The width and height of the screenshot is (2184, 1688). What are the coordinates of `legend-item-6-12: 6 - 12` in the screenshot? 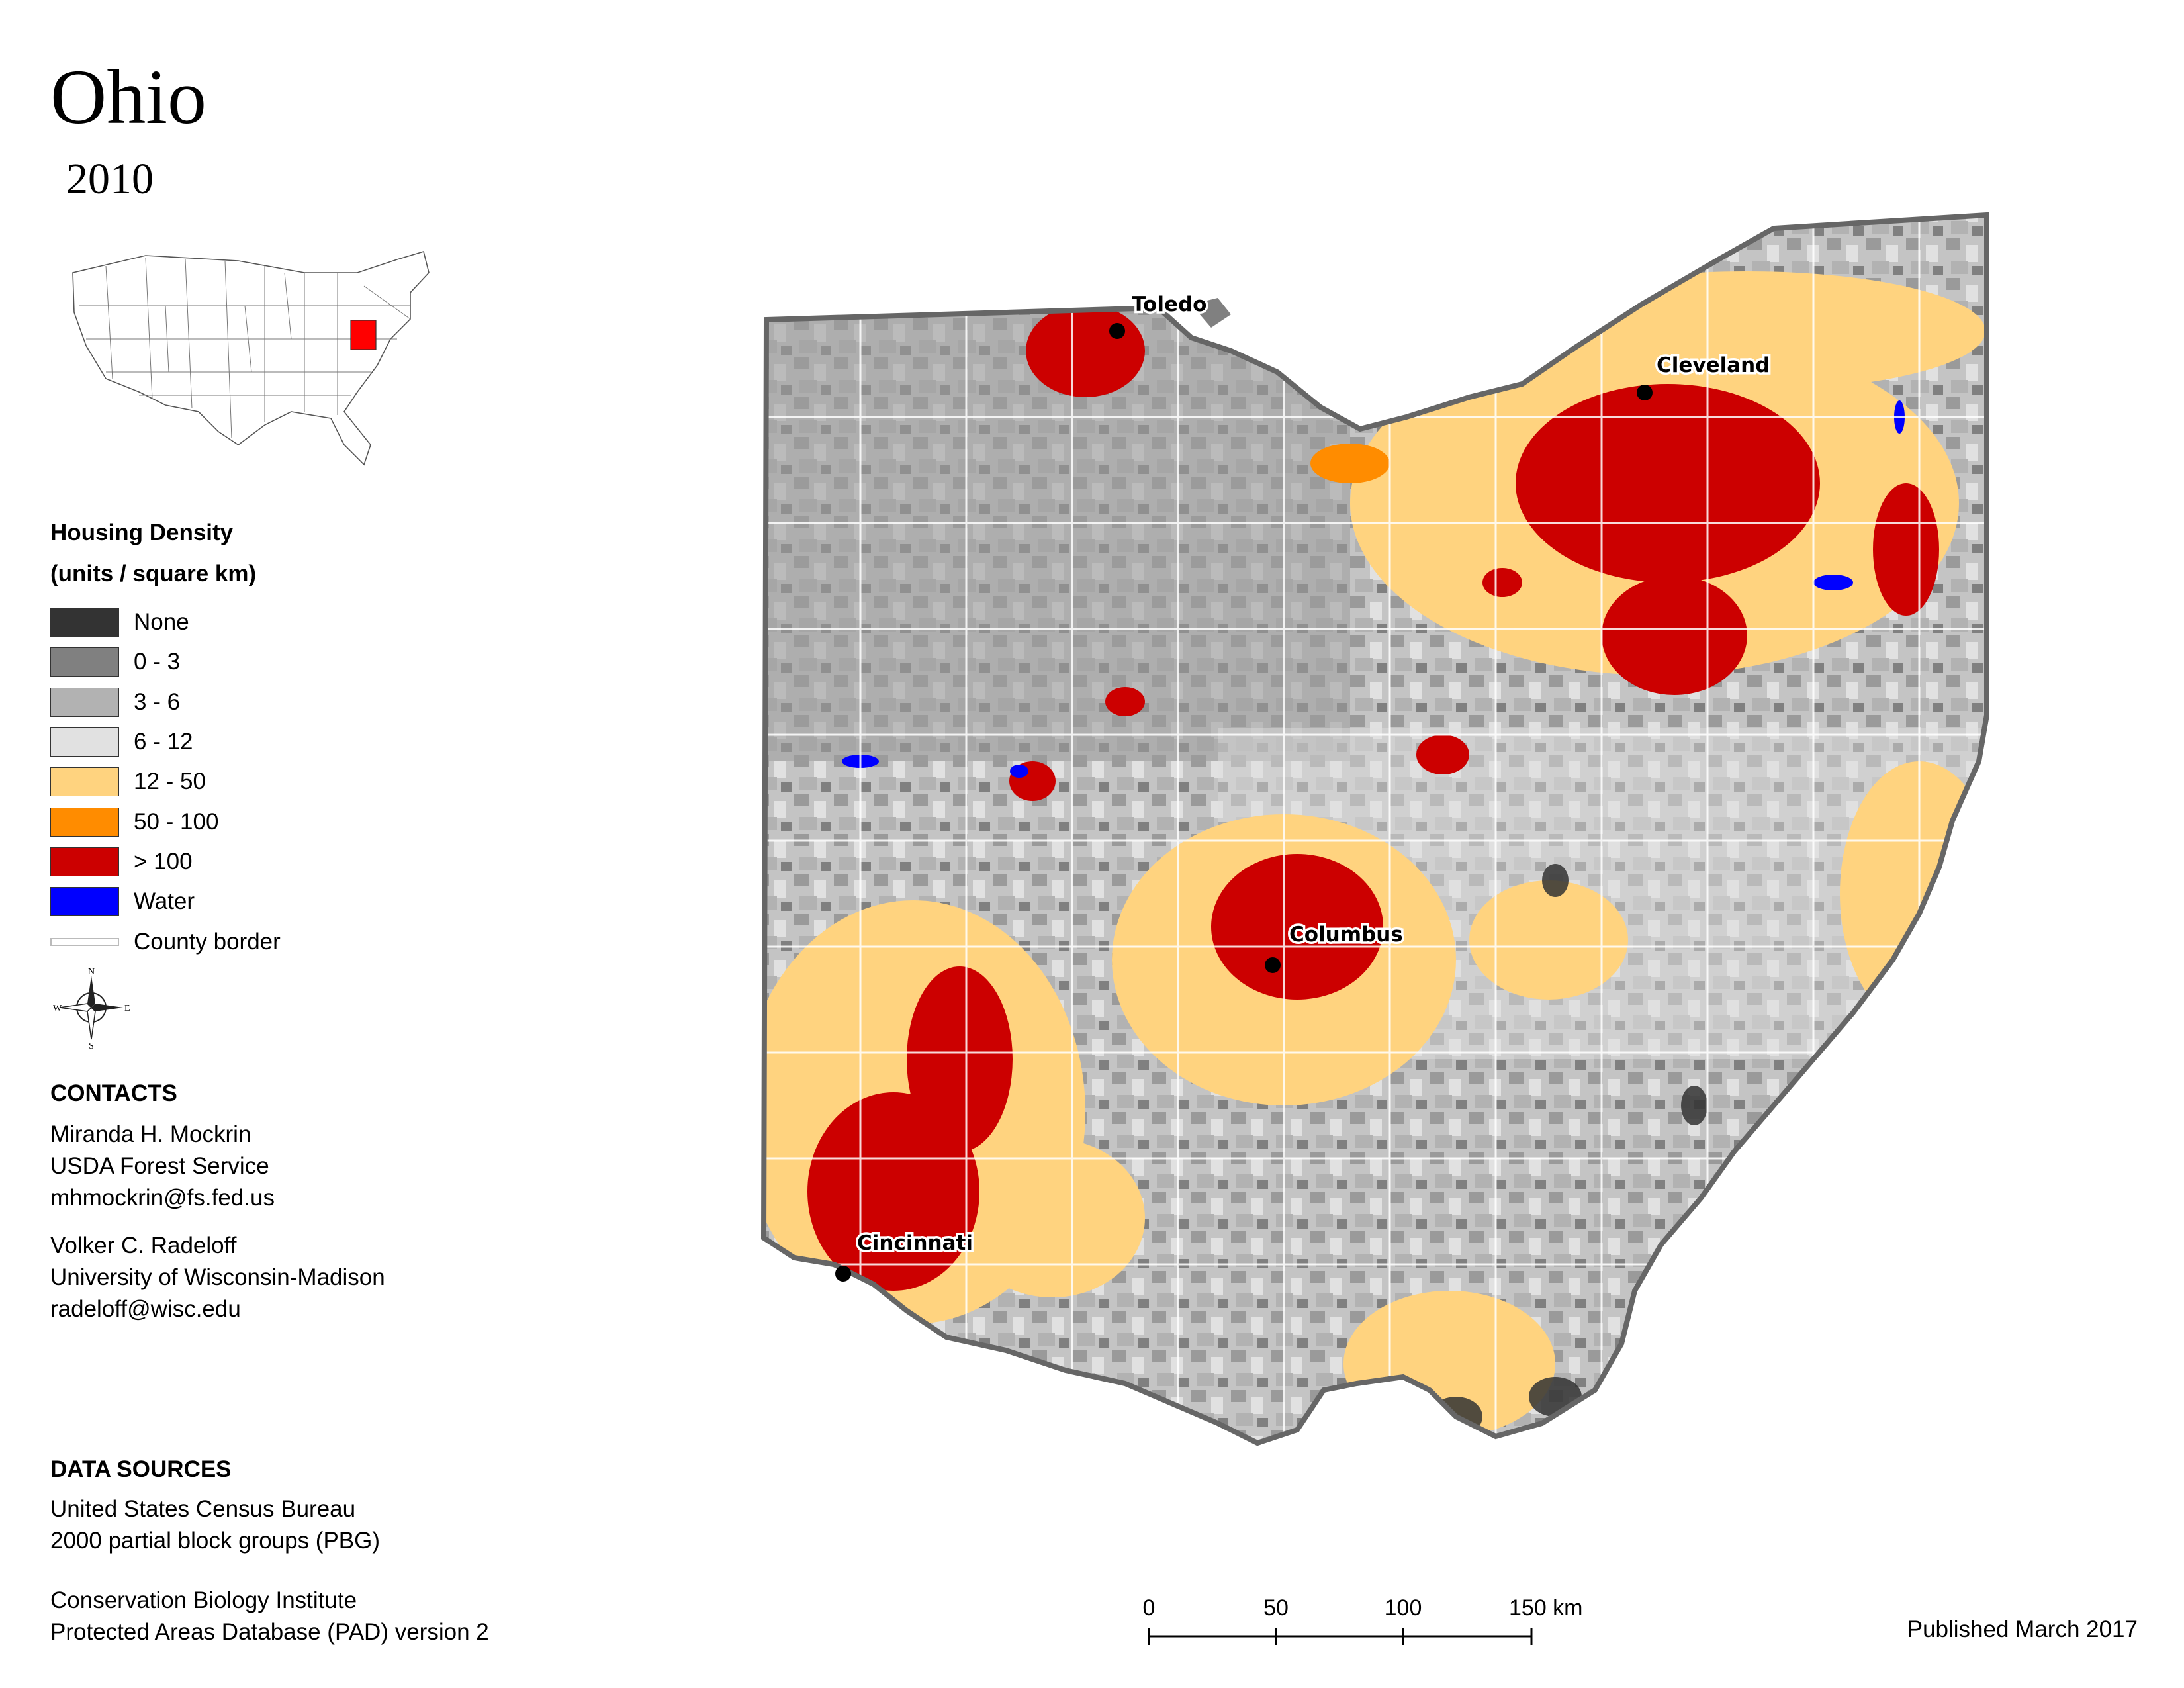 It's located at (165, 742).